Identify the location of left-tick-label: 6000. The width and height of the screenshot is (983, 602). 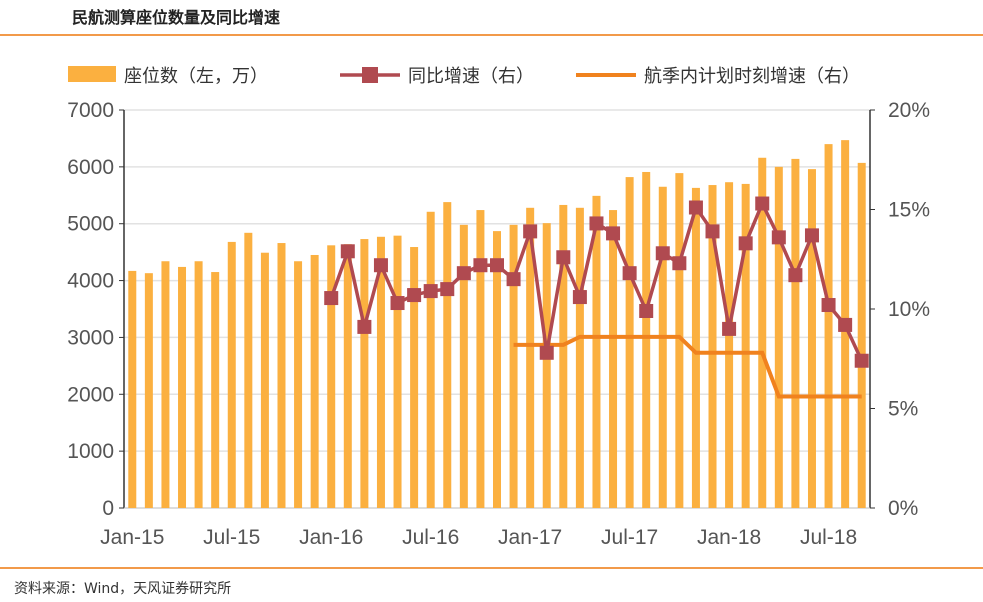
(90, 167).